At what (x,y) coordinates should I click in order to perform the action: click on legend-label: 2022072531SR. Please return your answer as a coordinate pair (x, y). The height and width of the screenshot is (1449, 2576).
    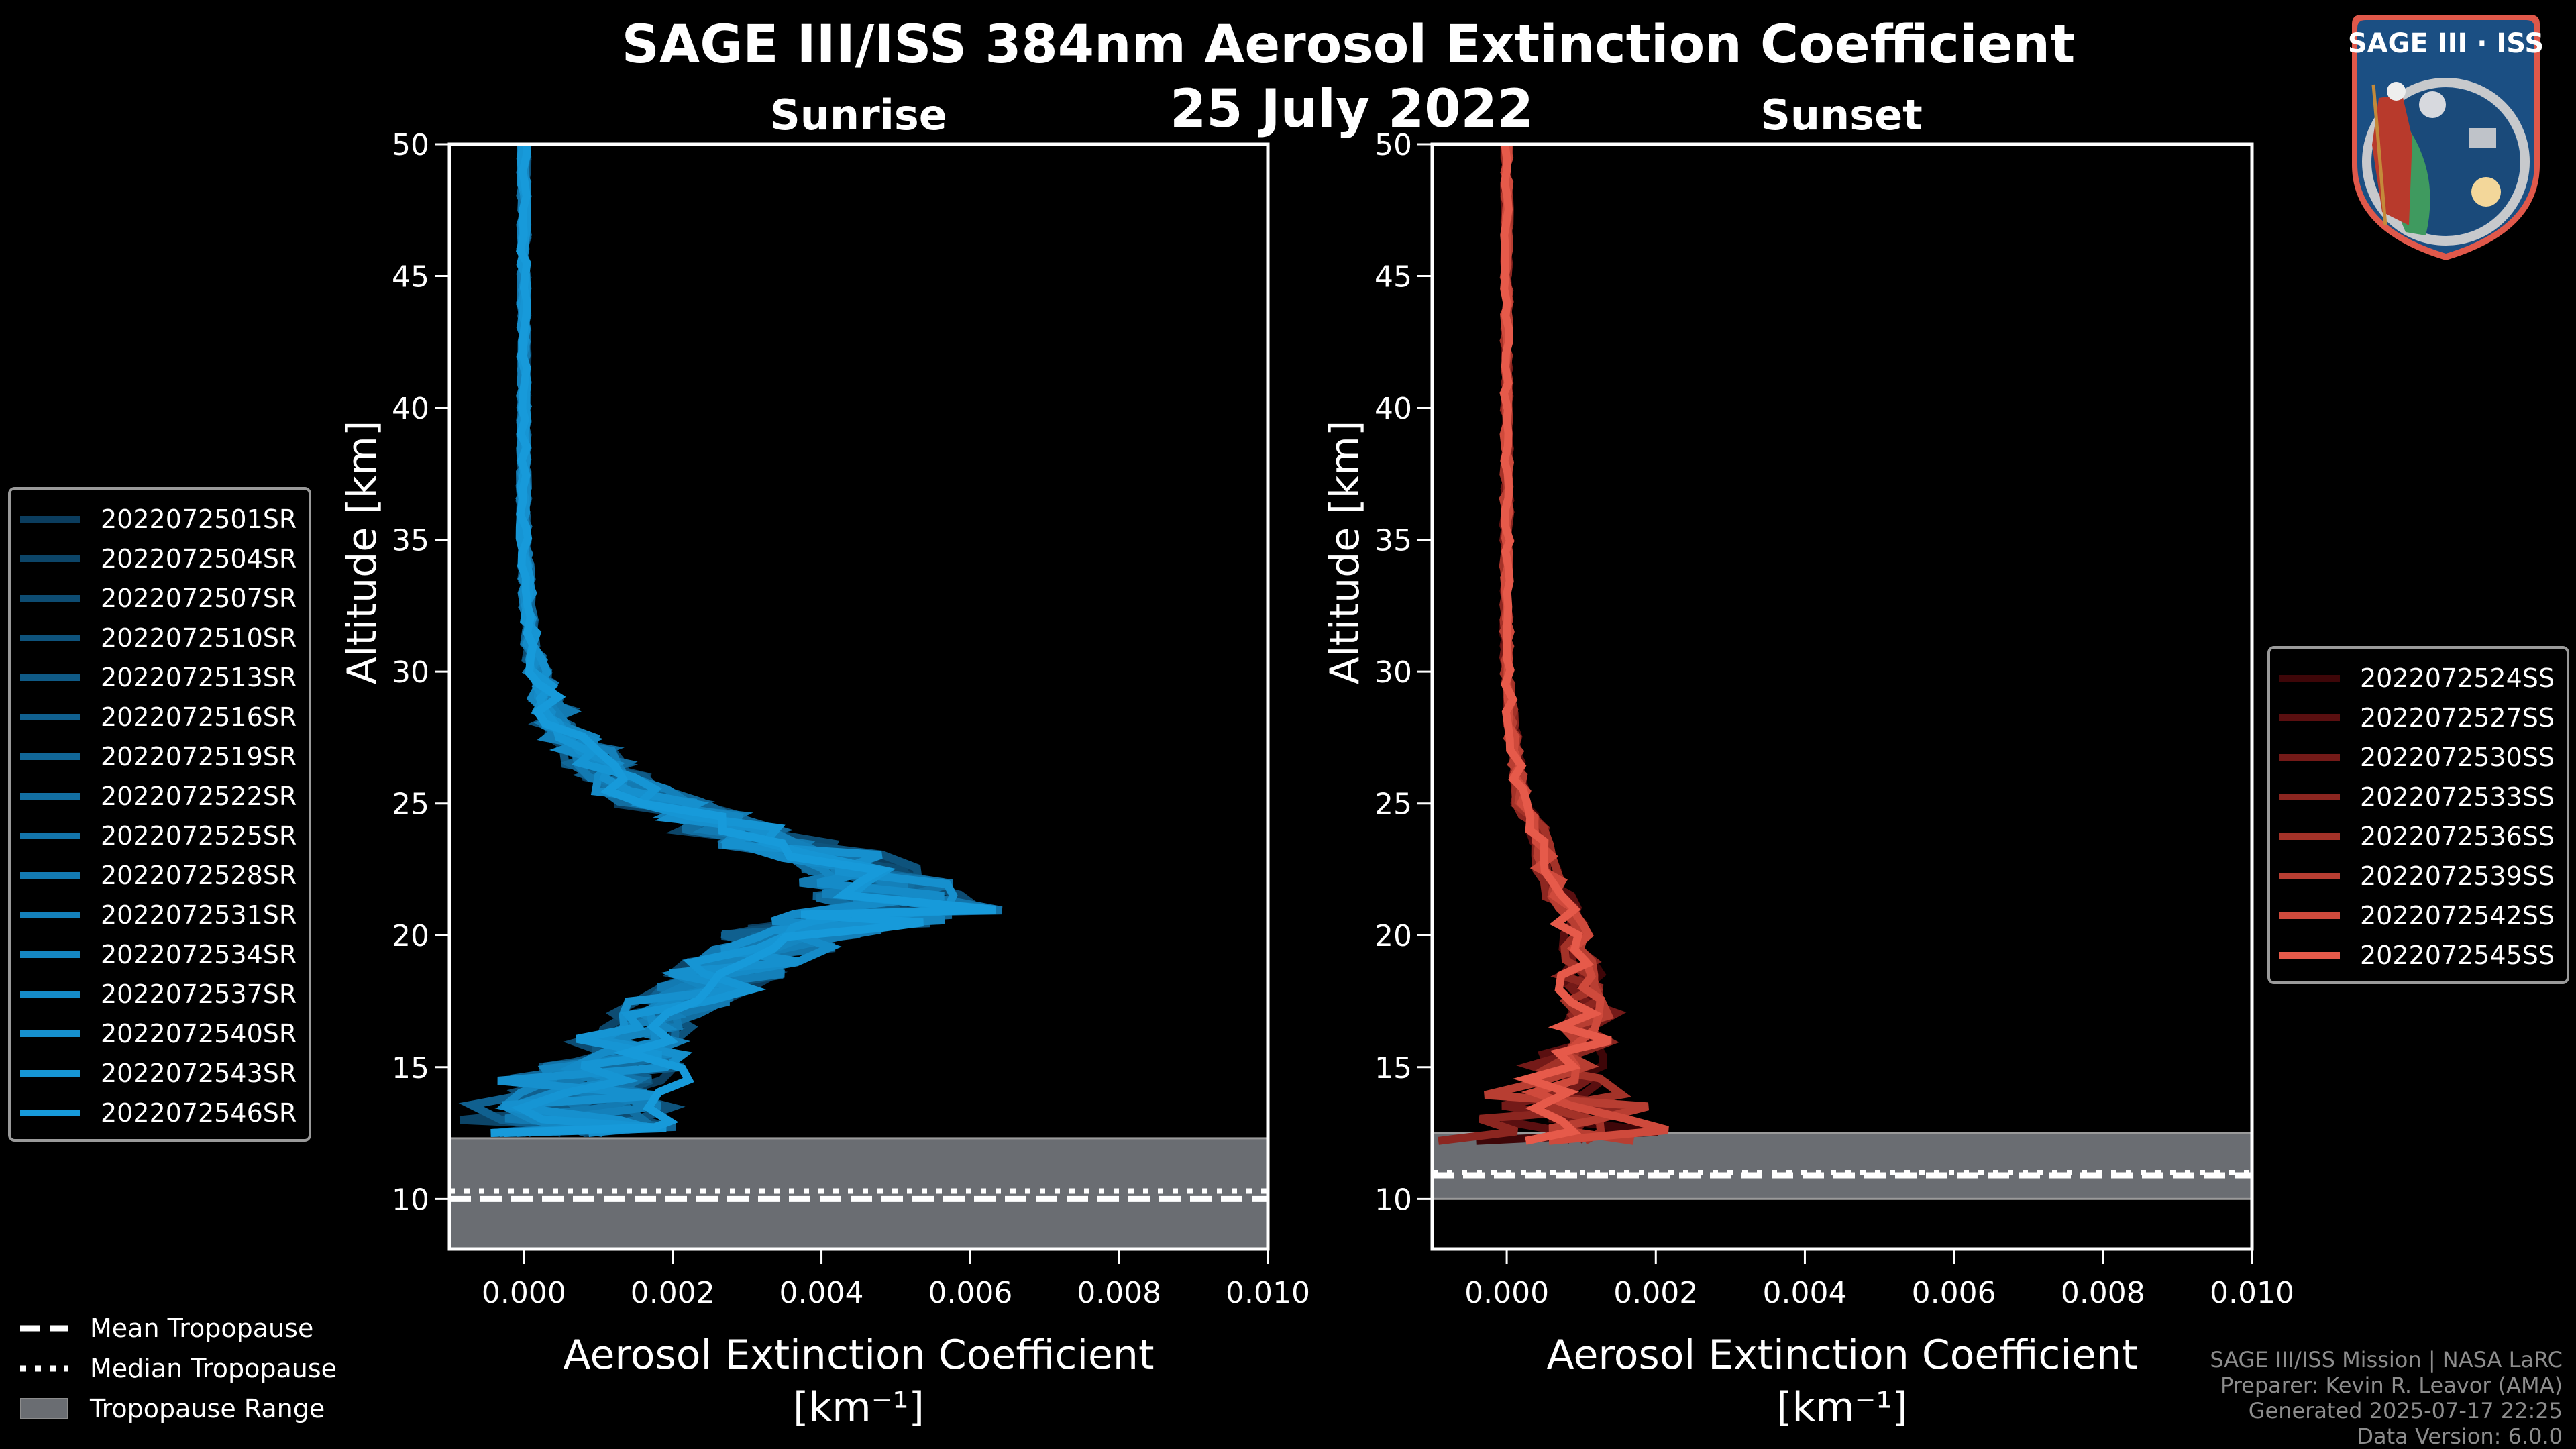
    Looking at the image, I should click on (199, 915).